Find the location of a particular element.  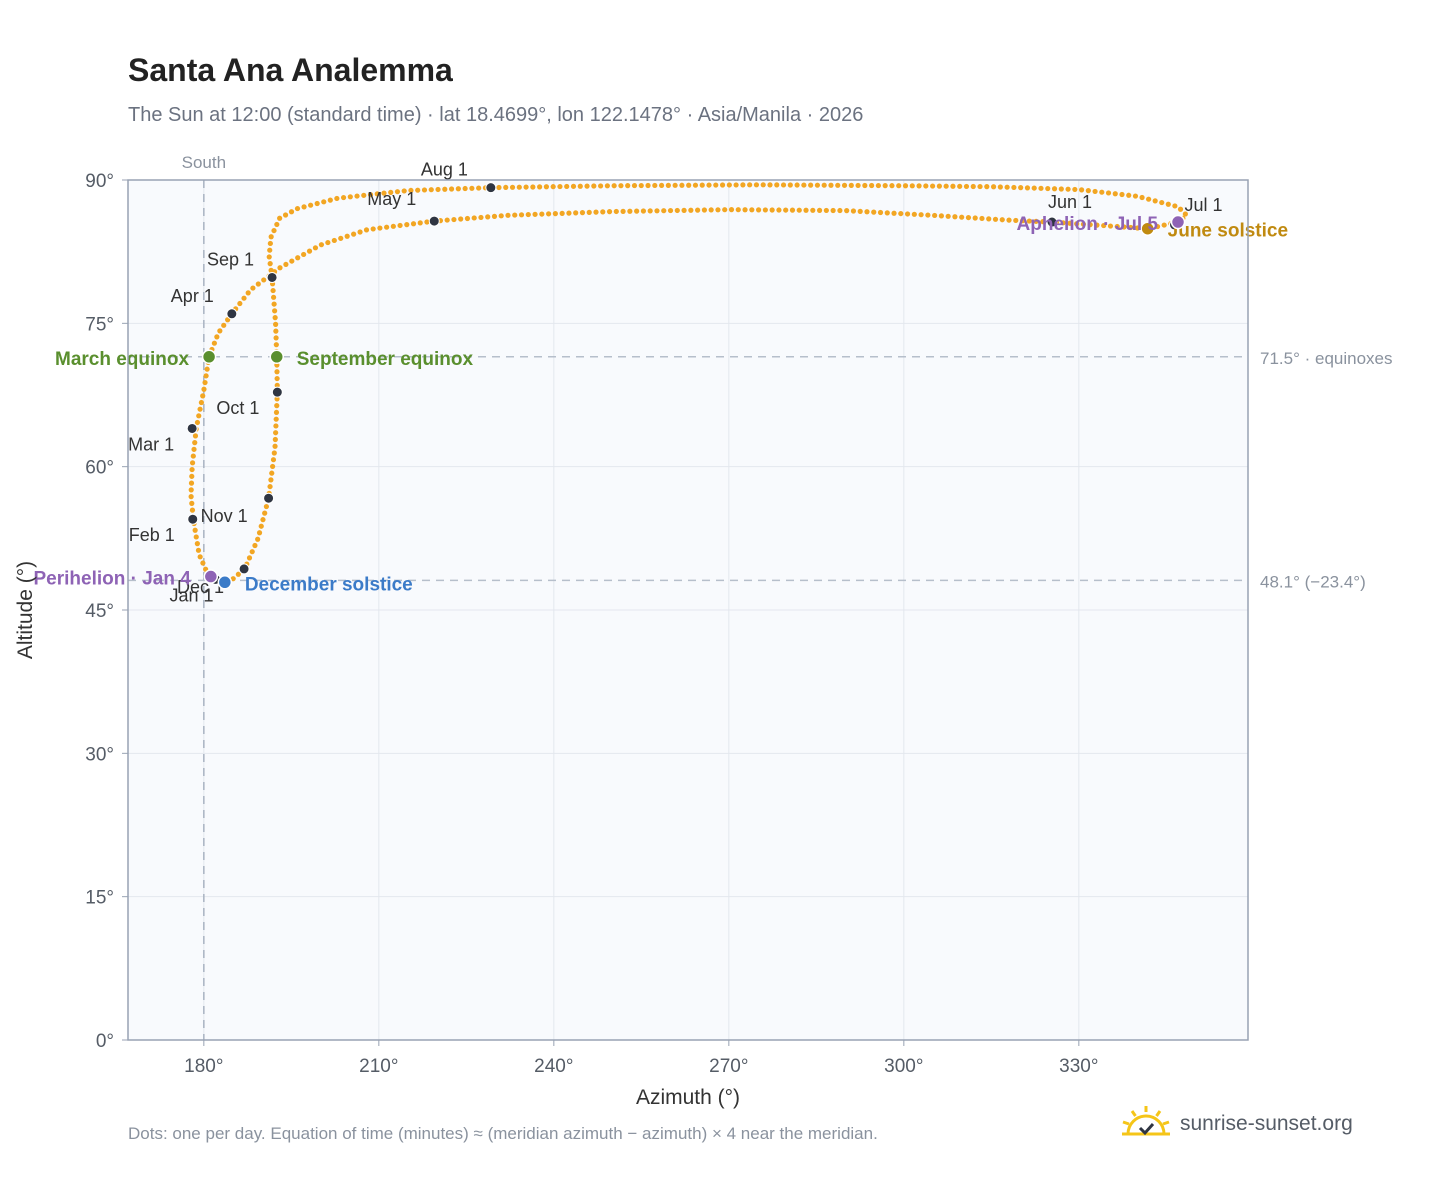

brand: sunrise-sunset.org is located at coordinates (1236, 1124).